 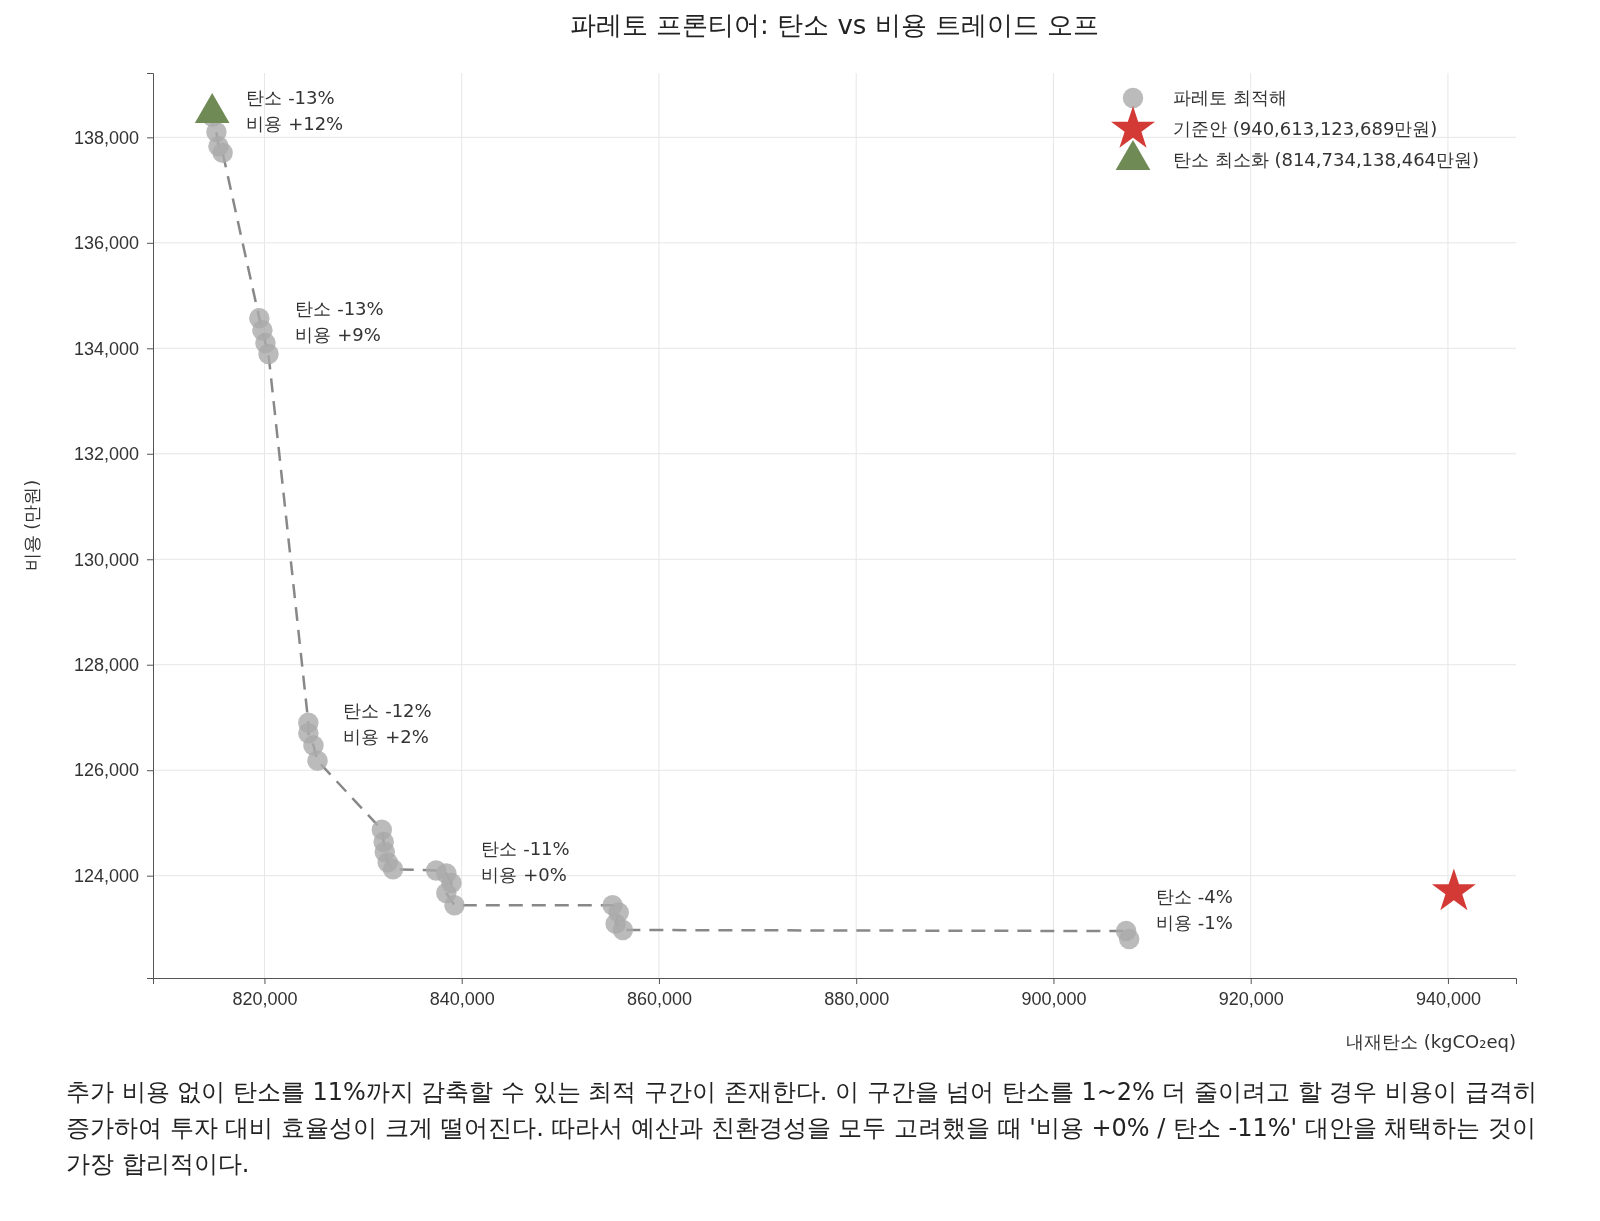 What do you see at coordinates (106, 664) in the screenshot?
I see `y-tick-label: 128,000` at bounding box center [106, 664].